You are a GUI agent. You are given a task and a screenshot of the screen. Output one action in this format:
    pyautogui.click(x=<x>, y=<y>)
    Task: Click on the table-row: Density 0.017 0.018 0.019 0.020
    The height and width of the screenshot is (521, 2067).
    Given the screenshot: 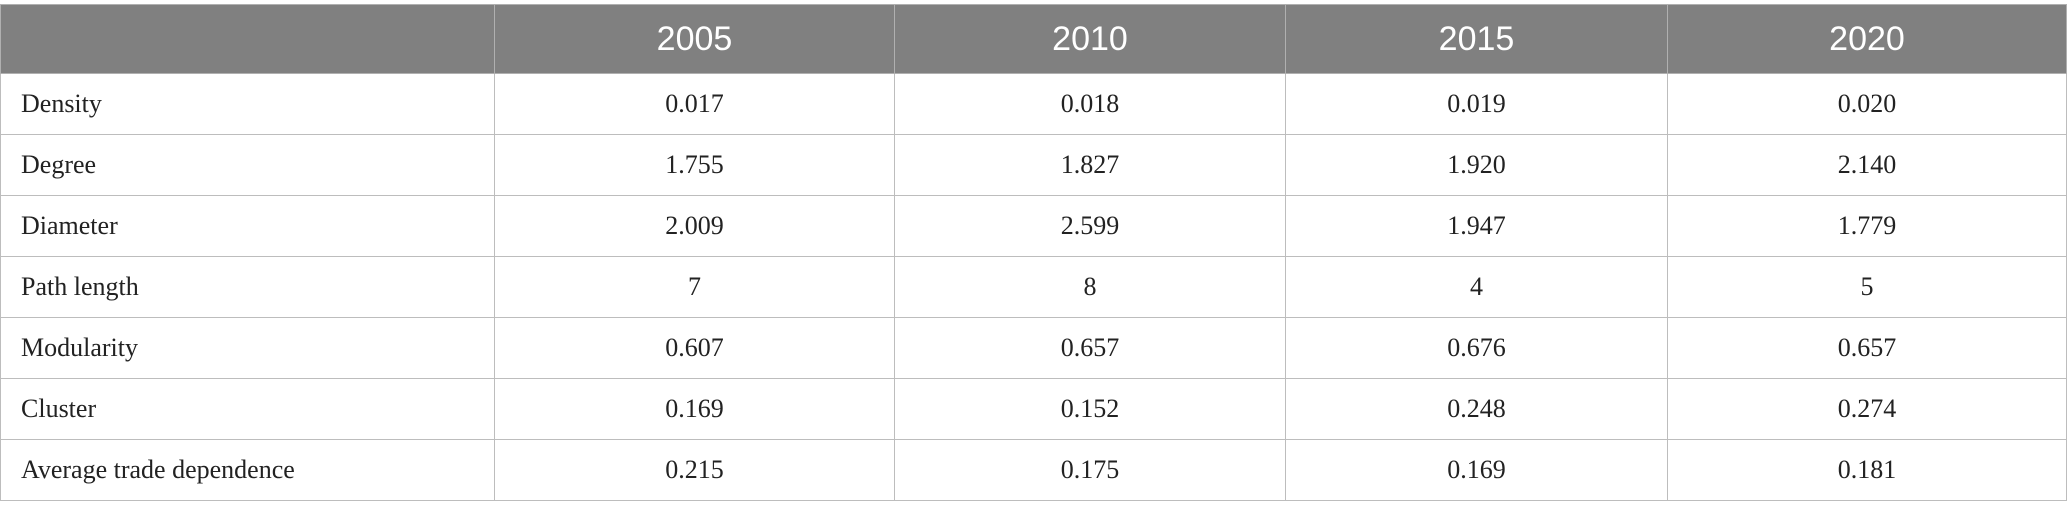 What is the action you would take?
    pyautogui.click(x=1033, y=104)
    